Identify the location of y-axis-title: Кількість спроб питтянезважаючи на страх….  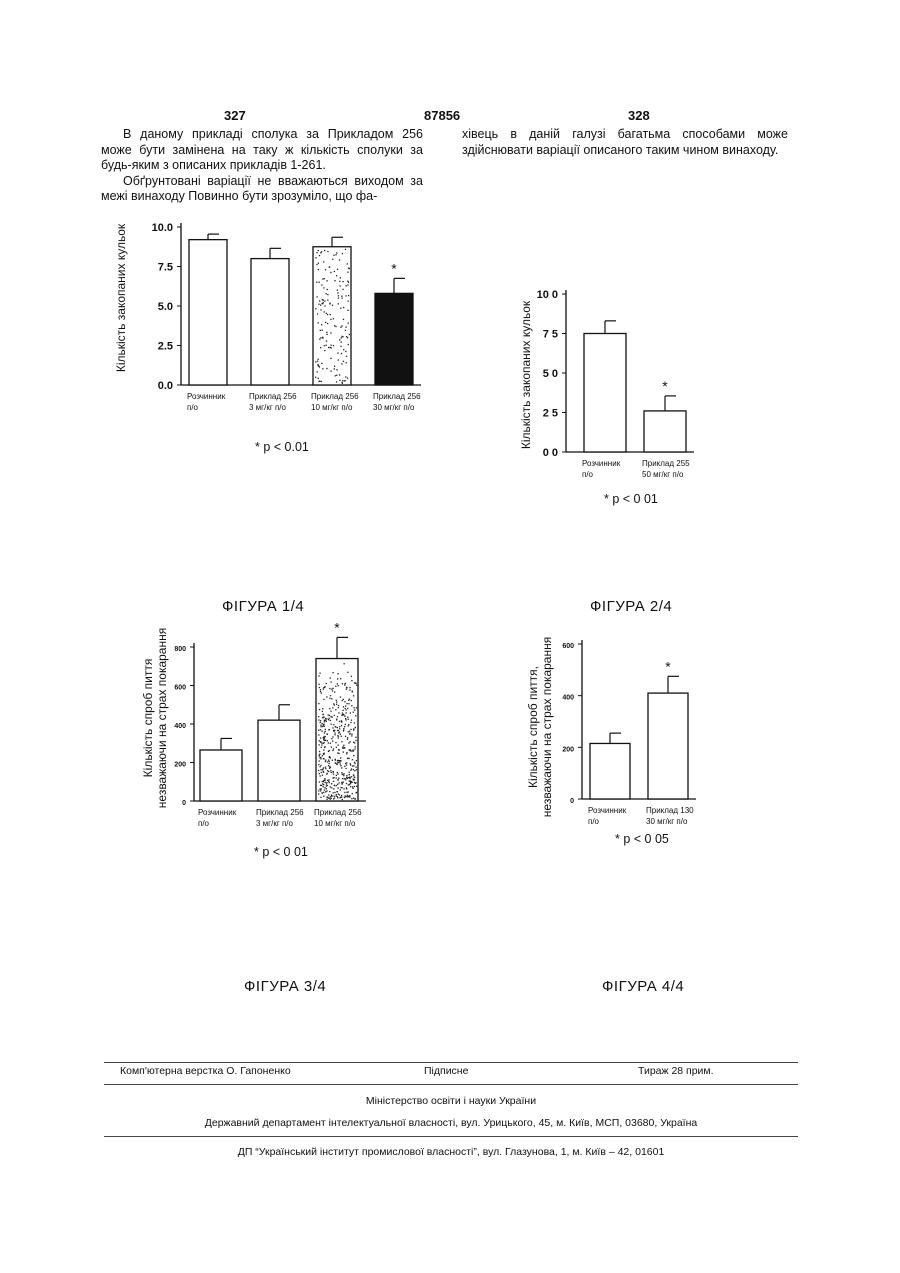
(155, 718).